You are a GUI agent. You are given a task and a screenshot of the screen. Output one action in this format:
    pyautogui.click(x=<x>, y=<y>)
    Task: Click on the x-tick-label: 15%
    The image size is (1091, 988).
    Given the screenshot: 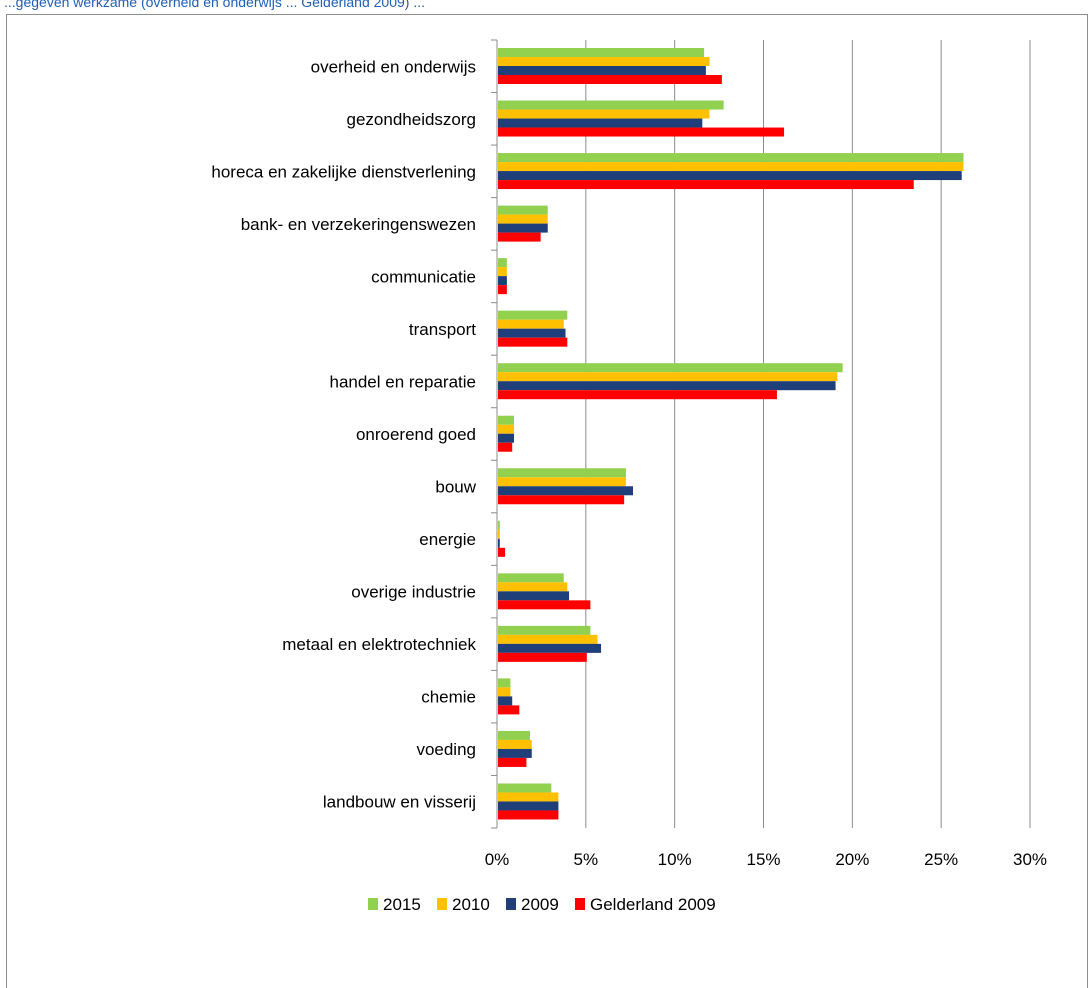 What is the action you would take?
    pyautogui.click(x=763, y=859)
    